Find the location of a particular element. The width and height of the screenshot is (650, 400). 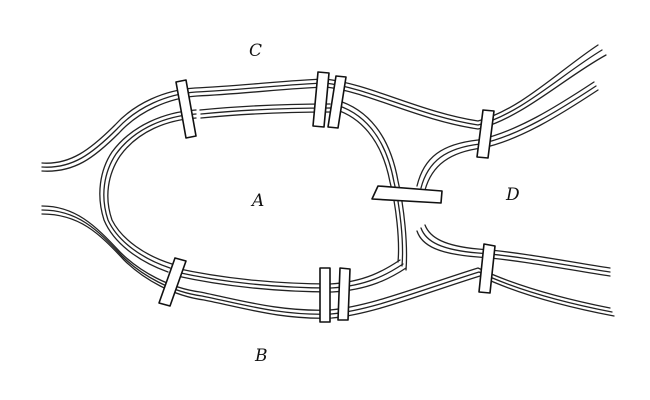

label-land-a: A is located at coordinates (257, 201).